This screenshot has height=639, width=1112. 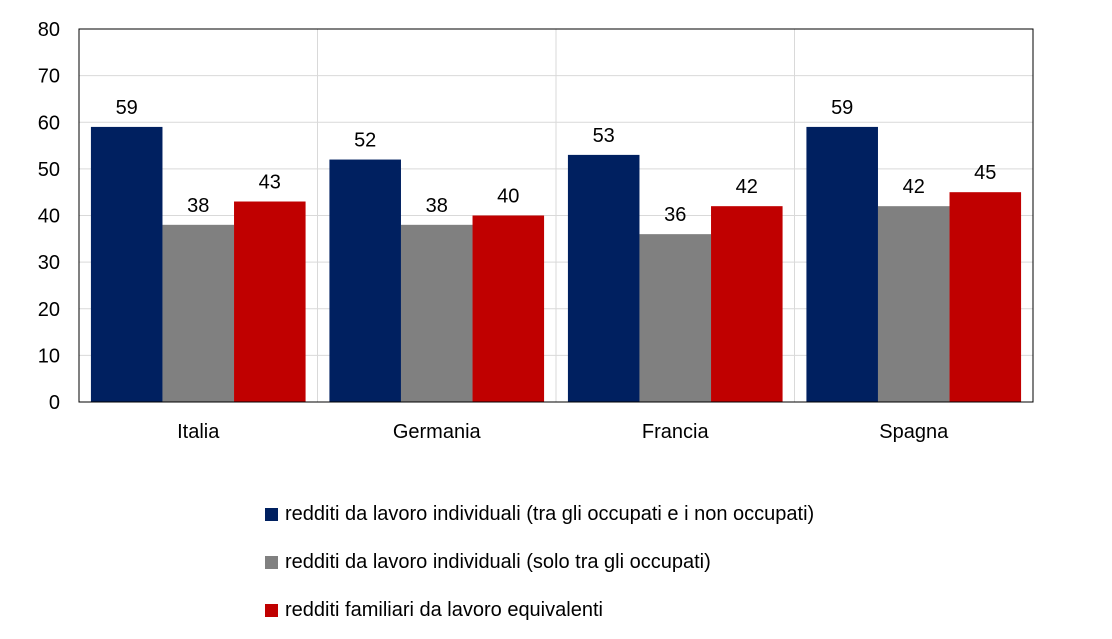 I want to click on y-tick-label: 0, so click(x=54, y=403).